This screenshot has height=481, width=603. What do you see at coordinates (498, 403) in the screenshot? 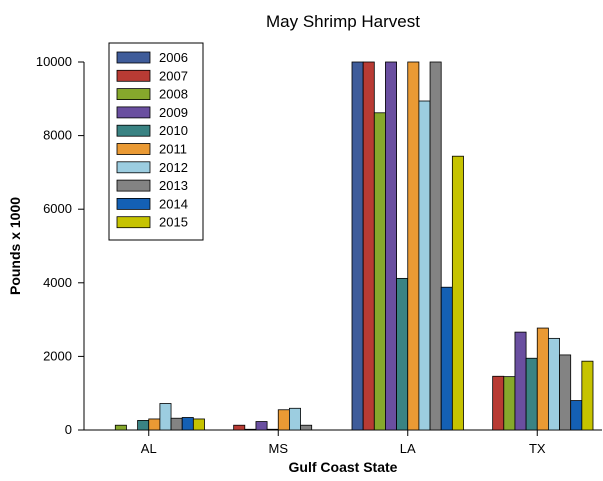
I see `bar-TX-2007` at bounding box center [498, 403].